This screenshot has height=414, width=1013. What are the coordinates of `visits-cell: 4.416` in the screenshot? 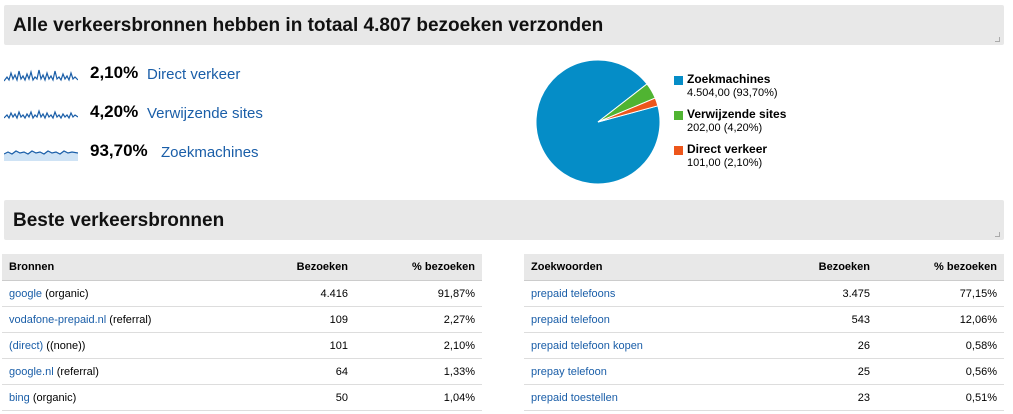 It's located at (293, 293).